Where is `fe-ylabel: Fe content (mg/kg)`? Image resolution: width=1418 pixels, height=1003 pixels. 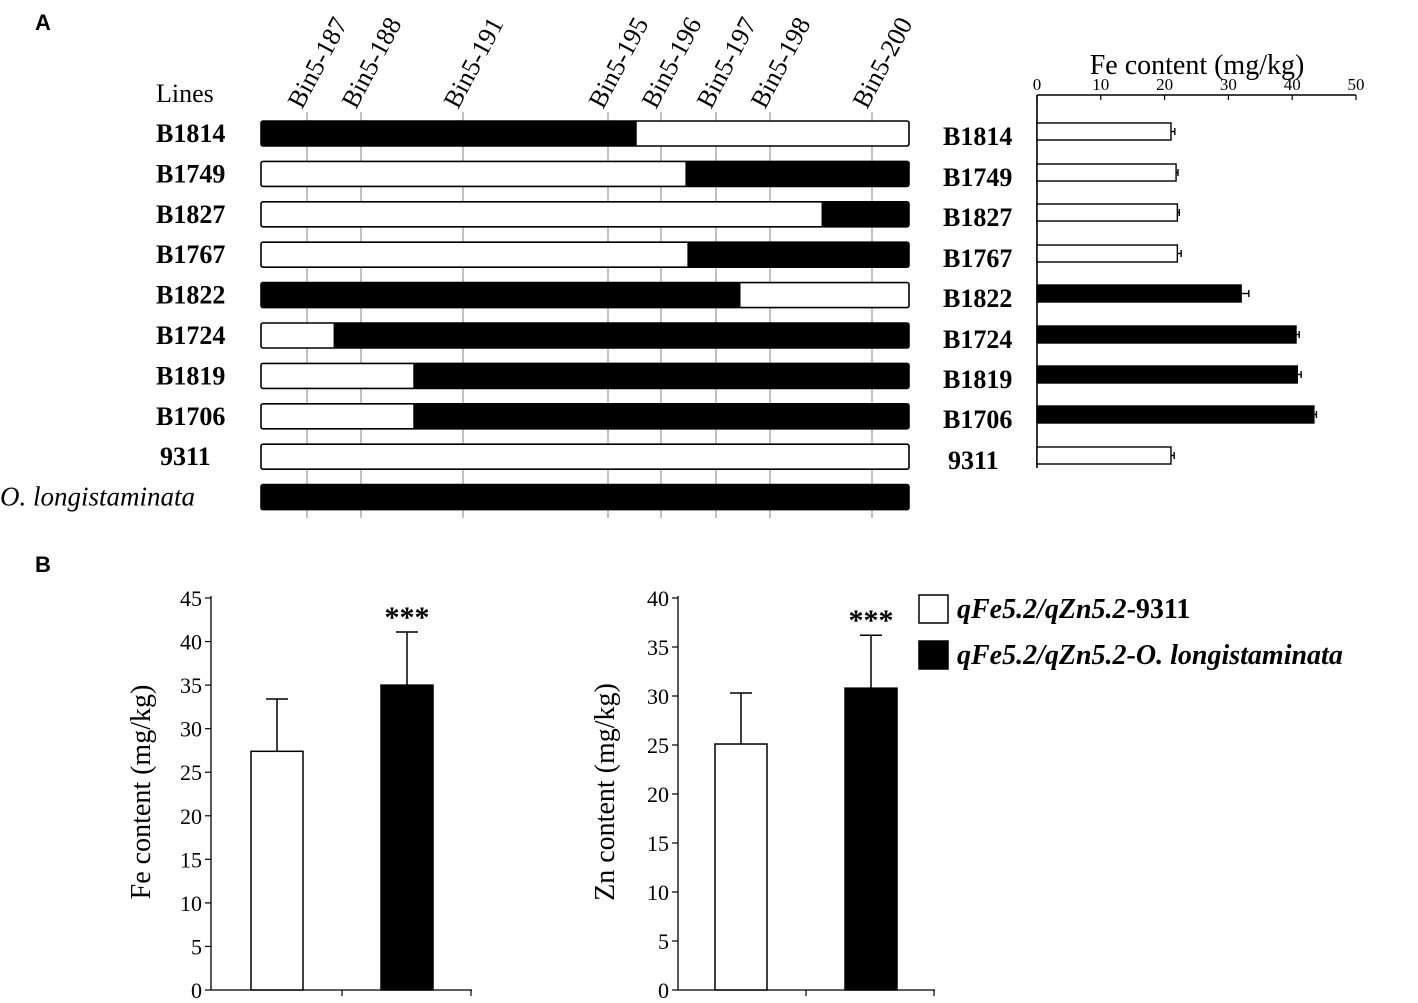 fe-ylabel: Fe content (mg/kg) is located at coordinates (141, 792).